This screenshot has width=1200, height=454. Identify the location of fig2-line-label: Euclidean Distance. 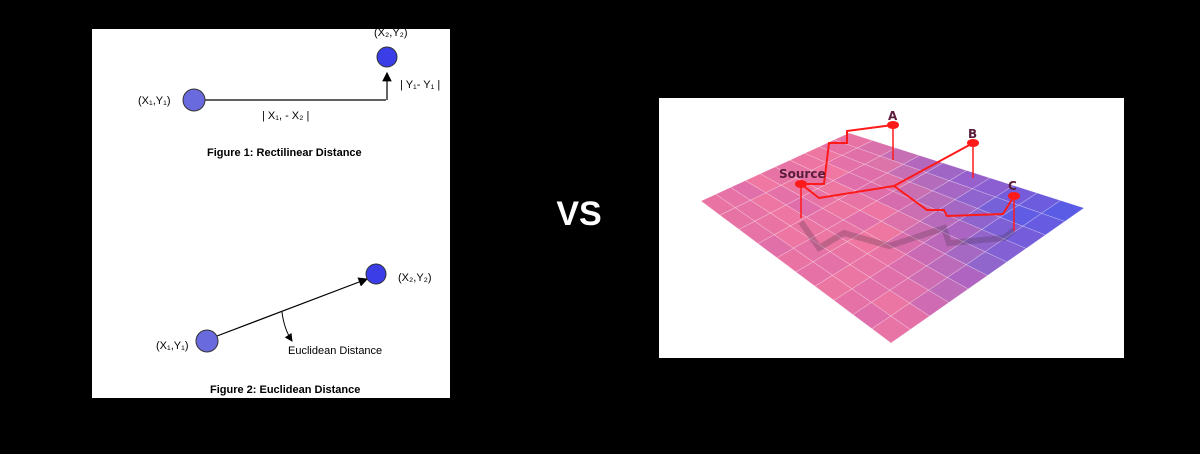
(335, 351).